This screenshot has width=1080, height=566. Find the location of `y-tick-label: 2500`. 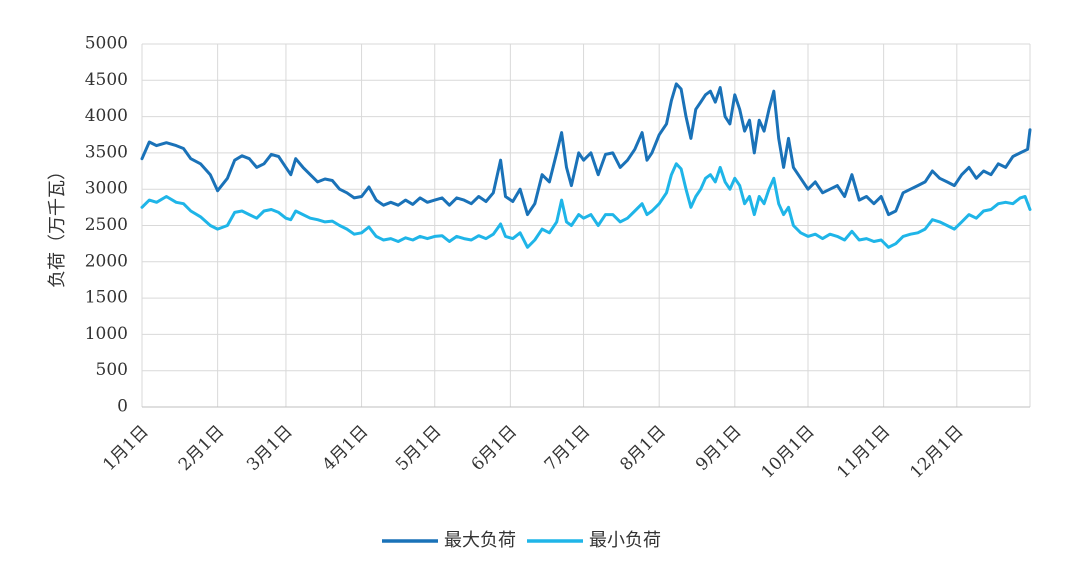

y-tick-label: 2500 is located at coordinates (106, 225).